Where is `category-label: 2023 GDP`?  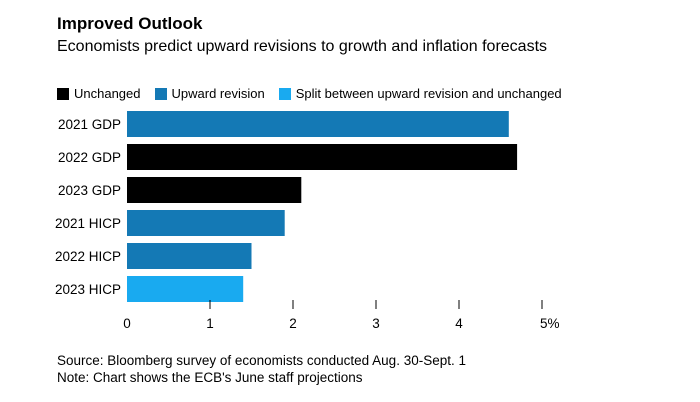
category-label: 2023 GDP is located at coordinates (89, 190).